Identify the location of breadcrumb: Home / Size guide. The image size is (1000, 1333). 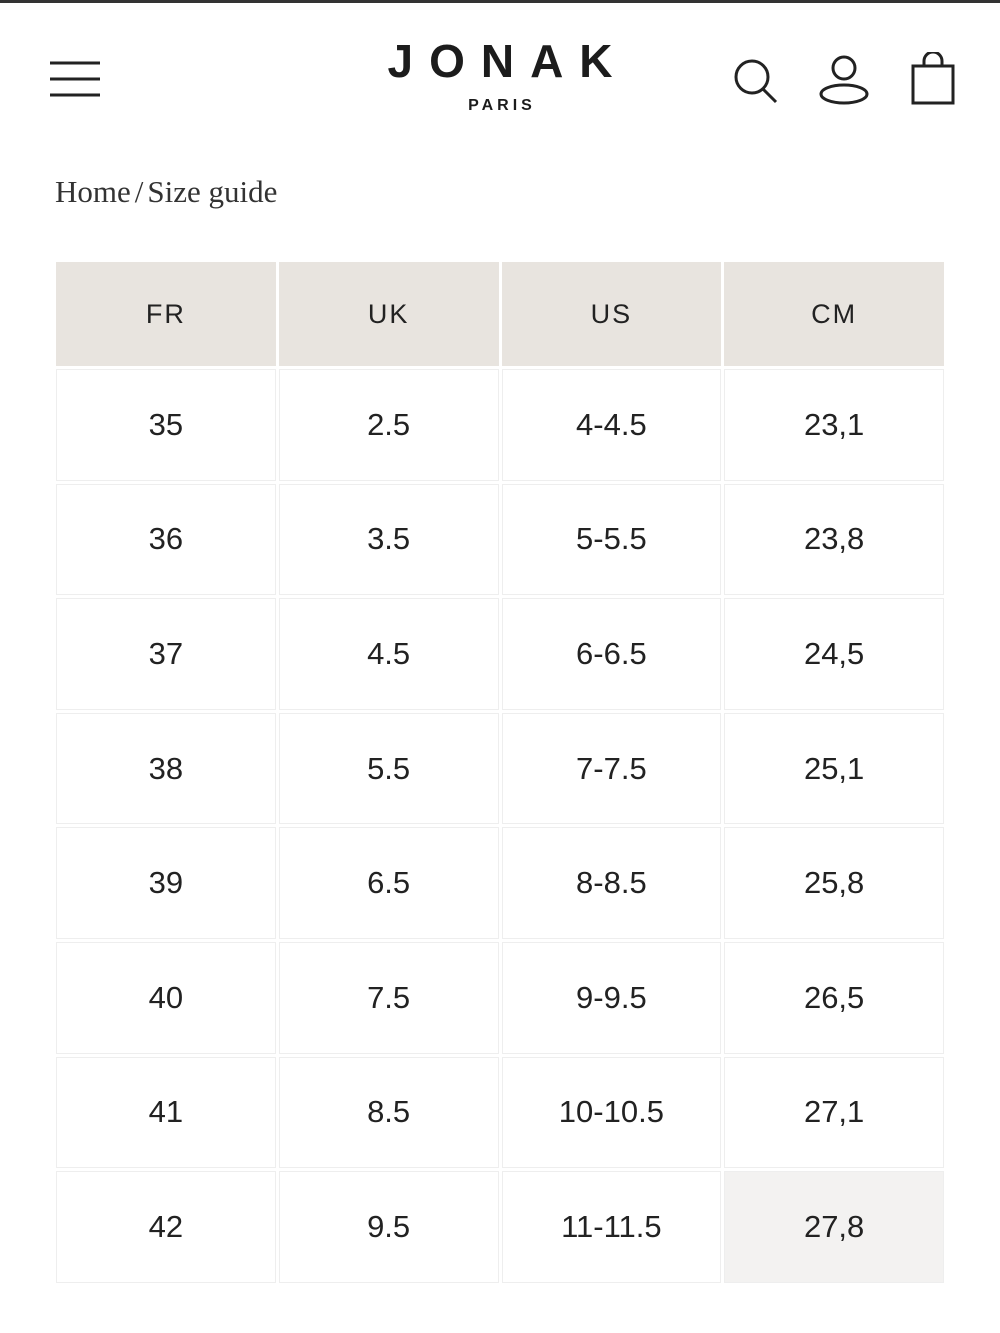
(166, 192).